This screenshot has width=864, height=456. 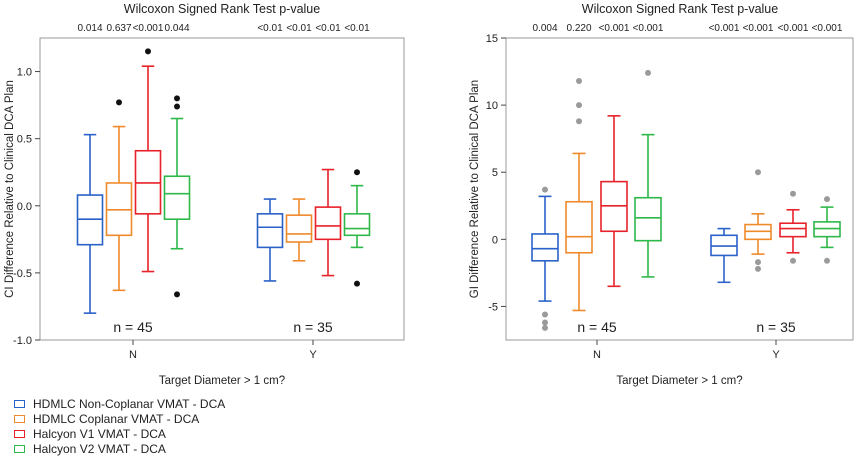 I want to click on y-tick-label: 5, so click(x=495, y=173).